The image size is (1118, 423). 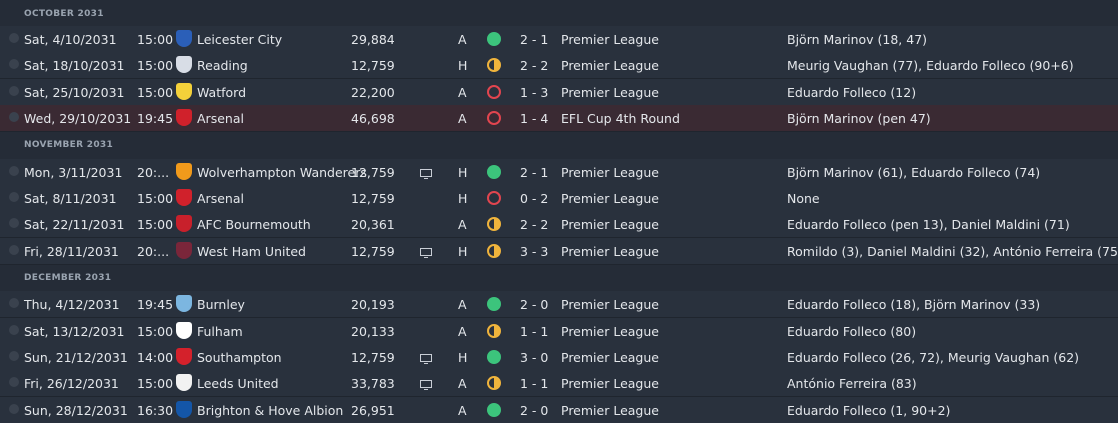 What do you see at coordinates (238, 384) in the screenshot?
I see `opponent: Leeds United` at bounding box center [238, 384].